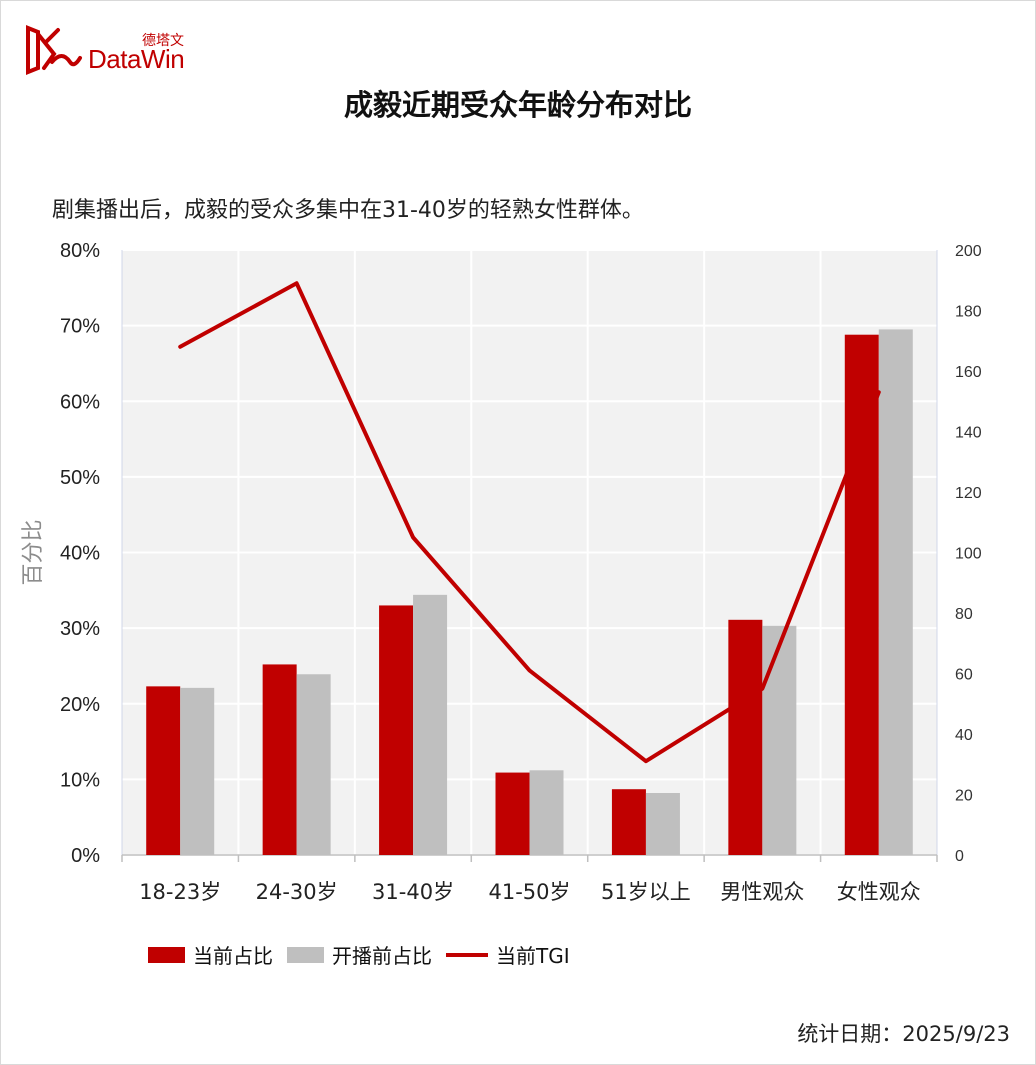  Describe the element at coordinates (903, 1034) in the screenshot. I see `footer-date: 统计日期：2025/9/23` at that location.